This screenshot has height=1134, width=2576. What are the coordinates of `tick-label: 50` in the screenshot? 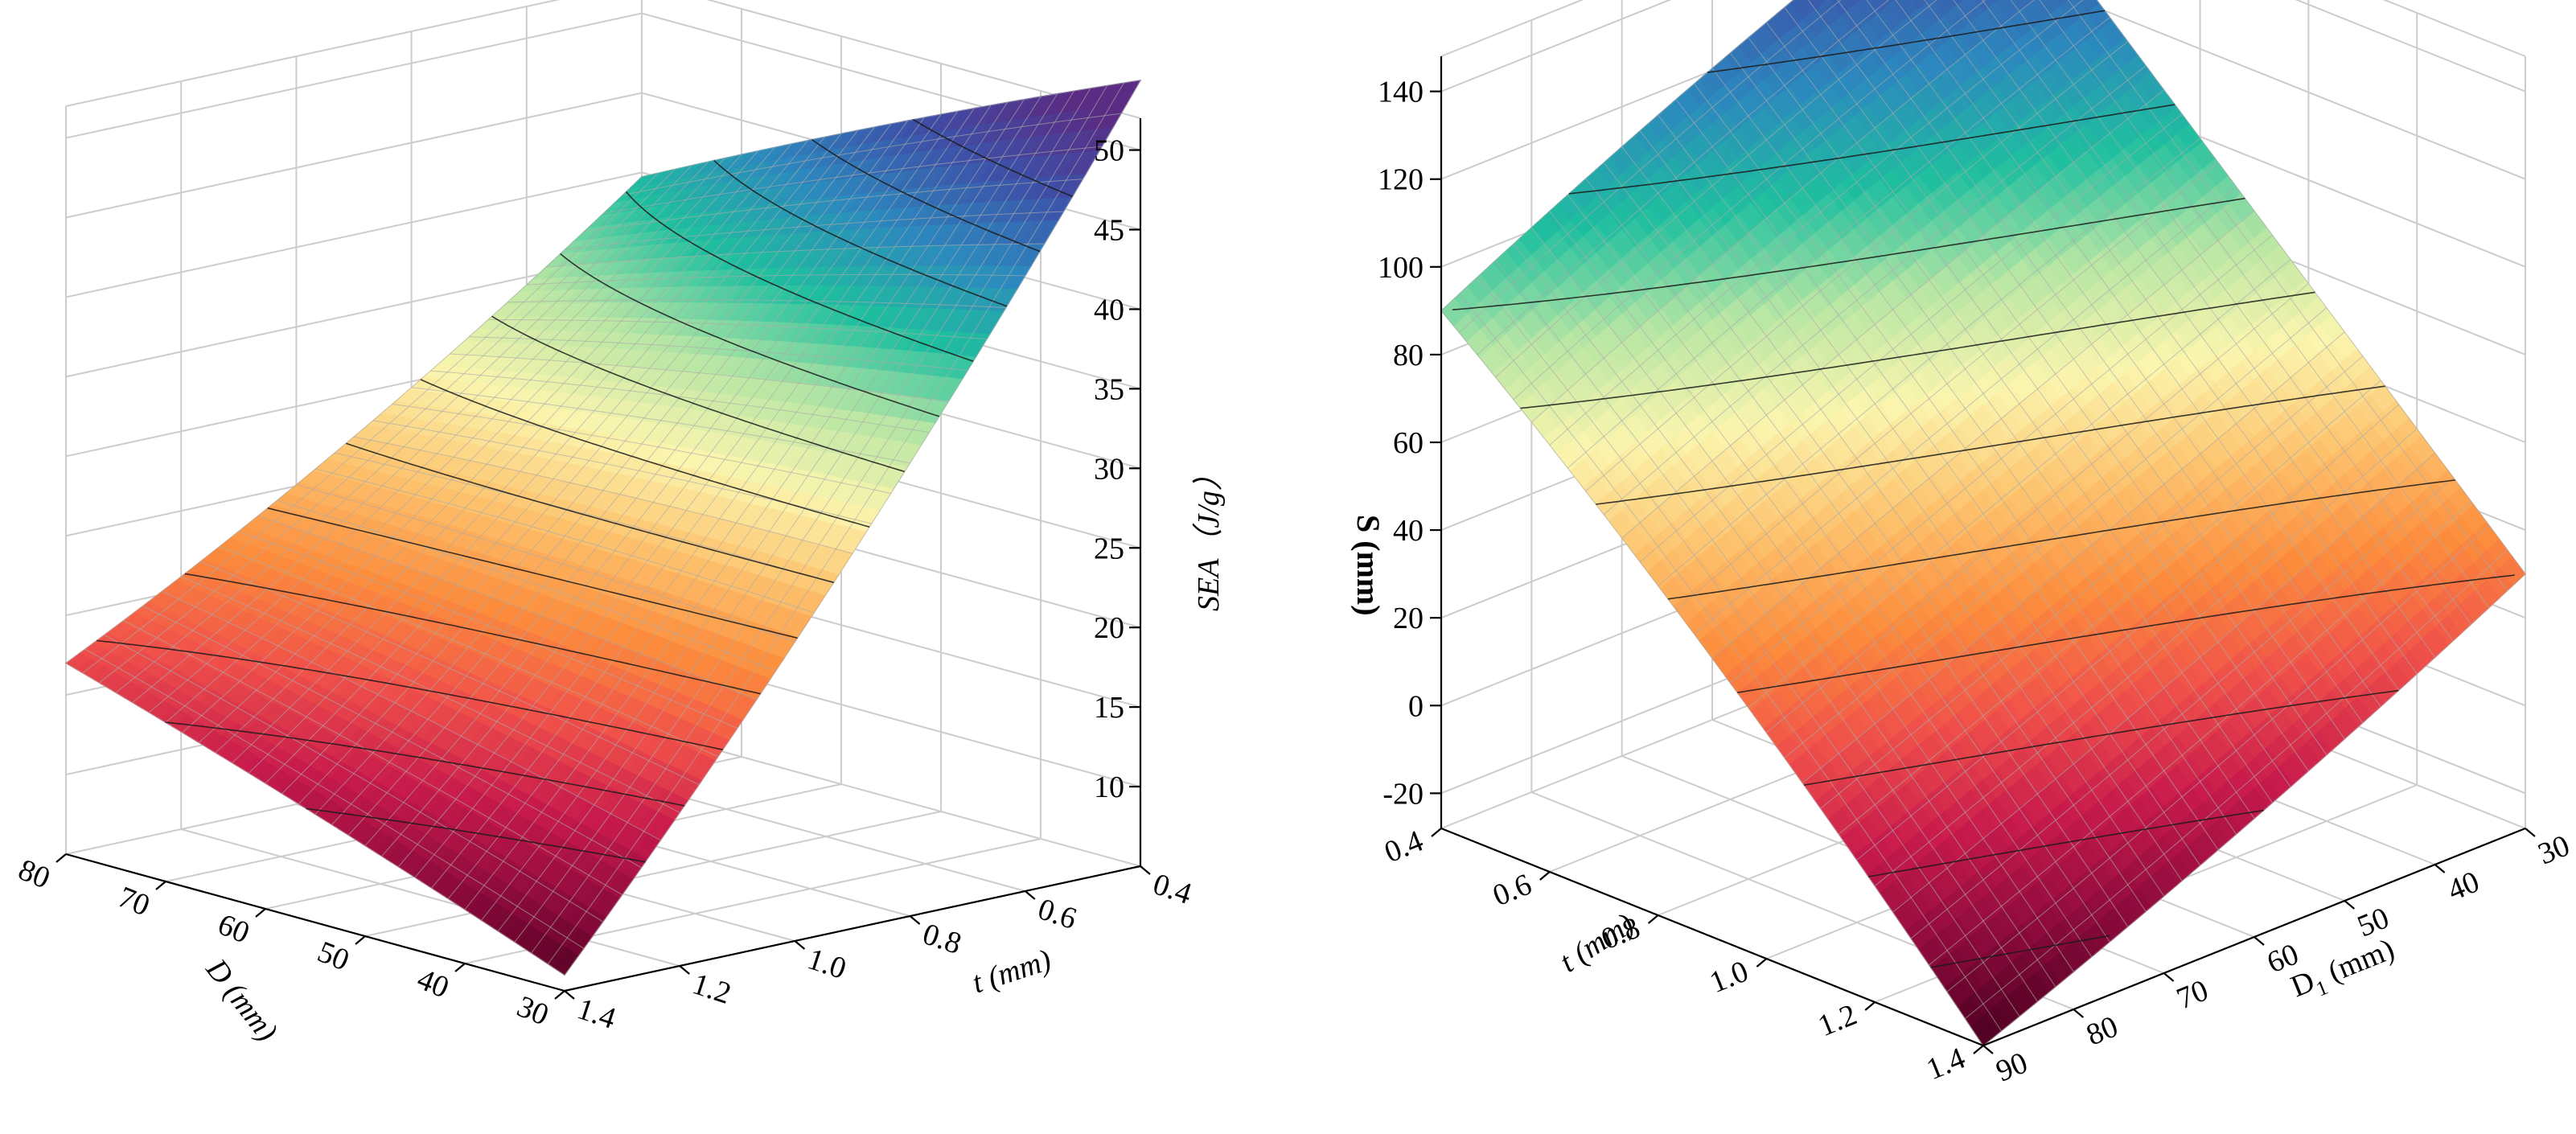 It's located at (1109, 151).